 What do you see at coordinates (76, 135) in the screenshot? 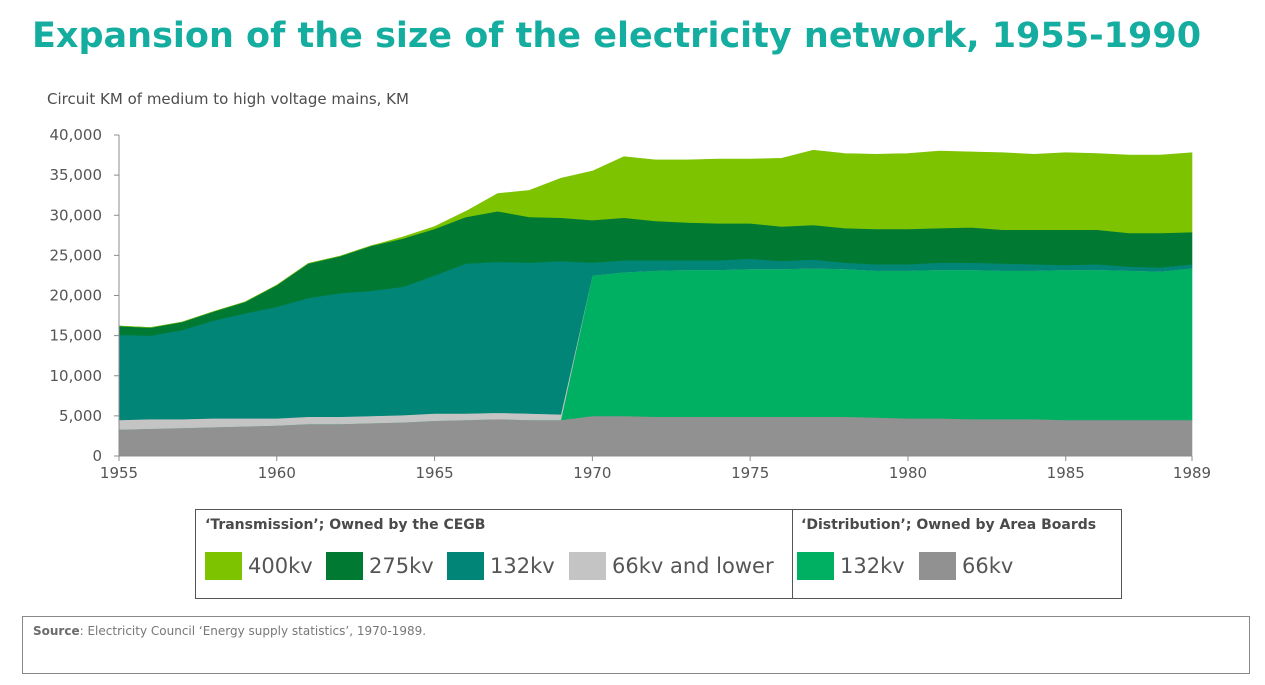
I see `y-tick-label: 40,000` at bounding box center [76, 135].